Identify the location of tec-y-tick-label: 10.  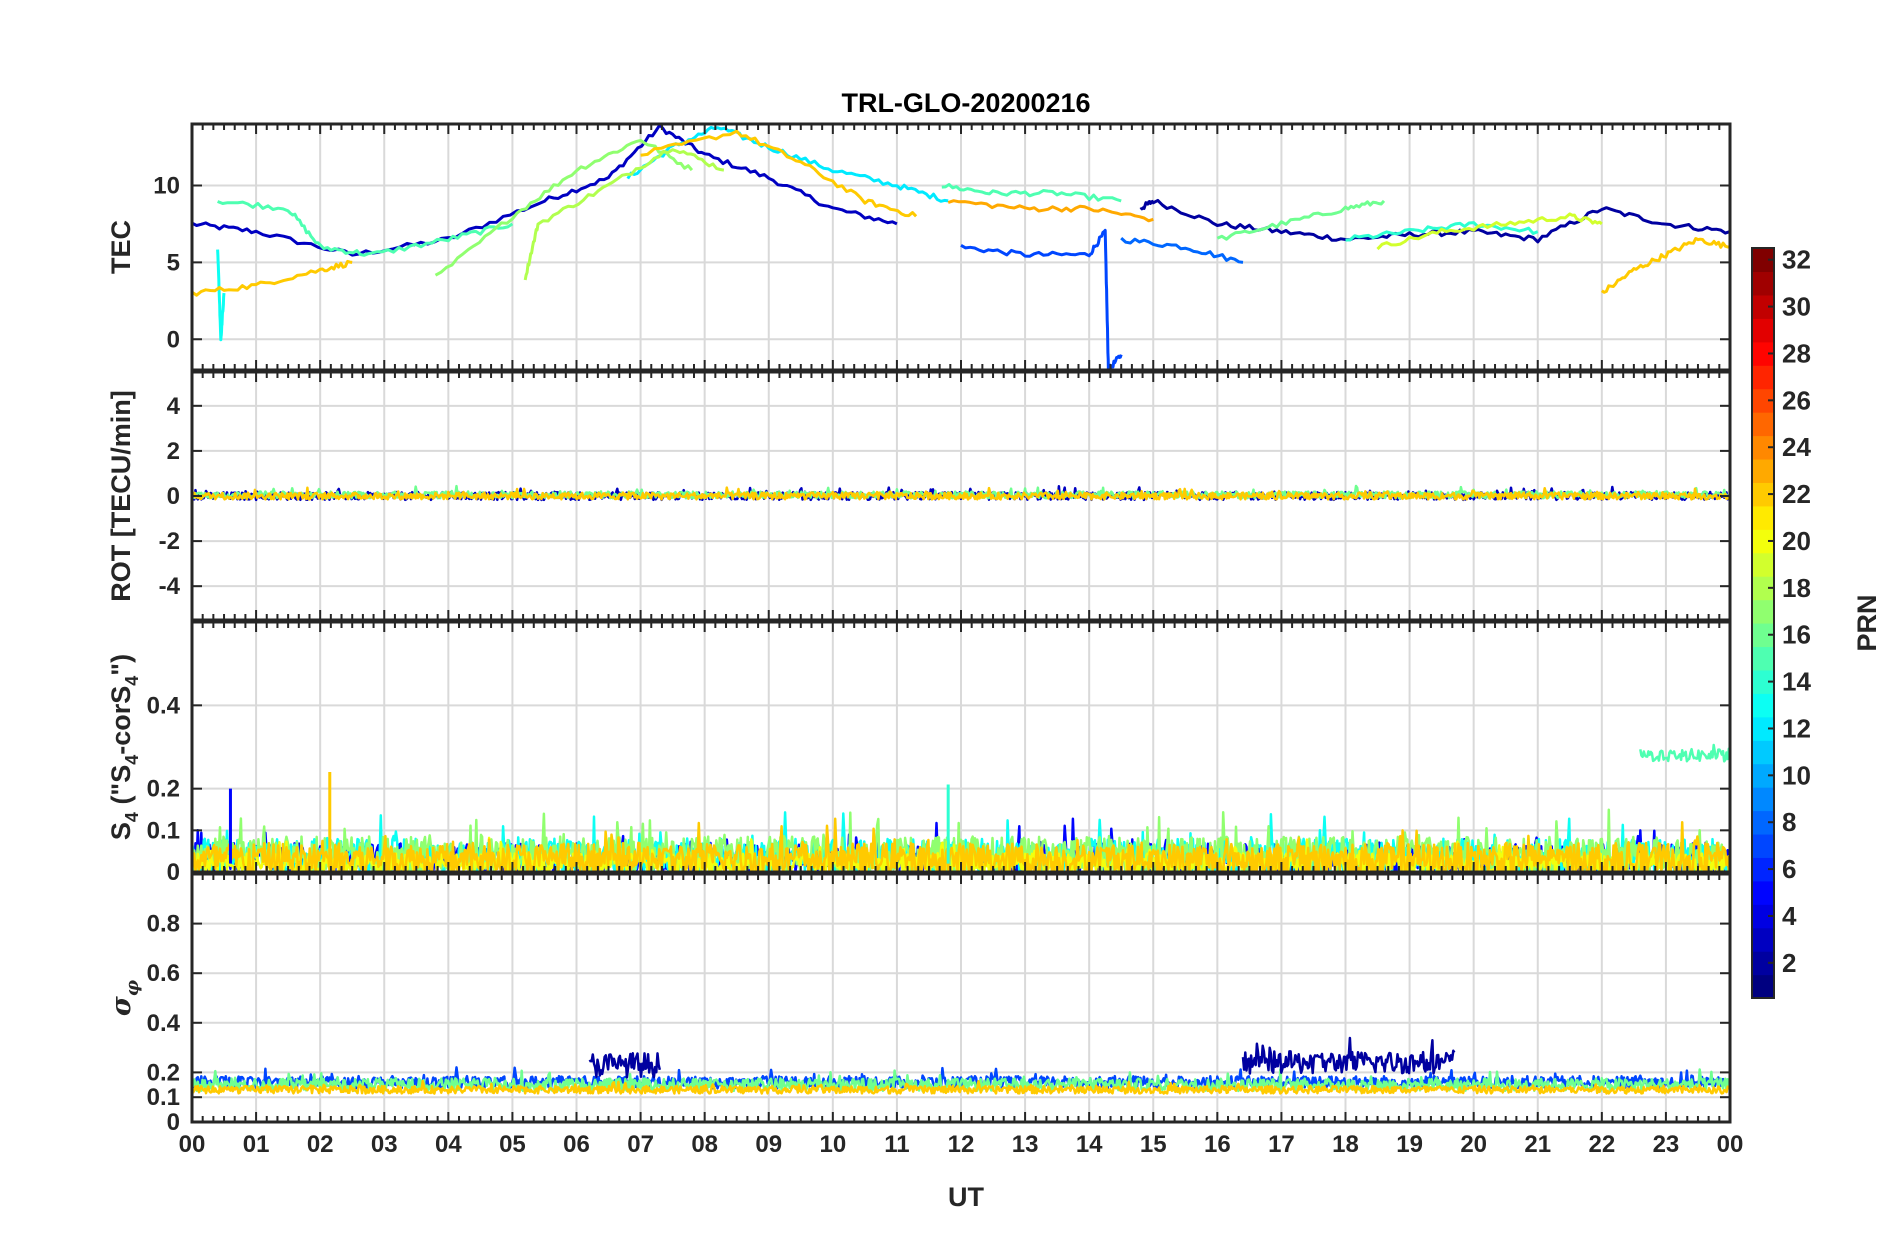
(166, 186).